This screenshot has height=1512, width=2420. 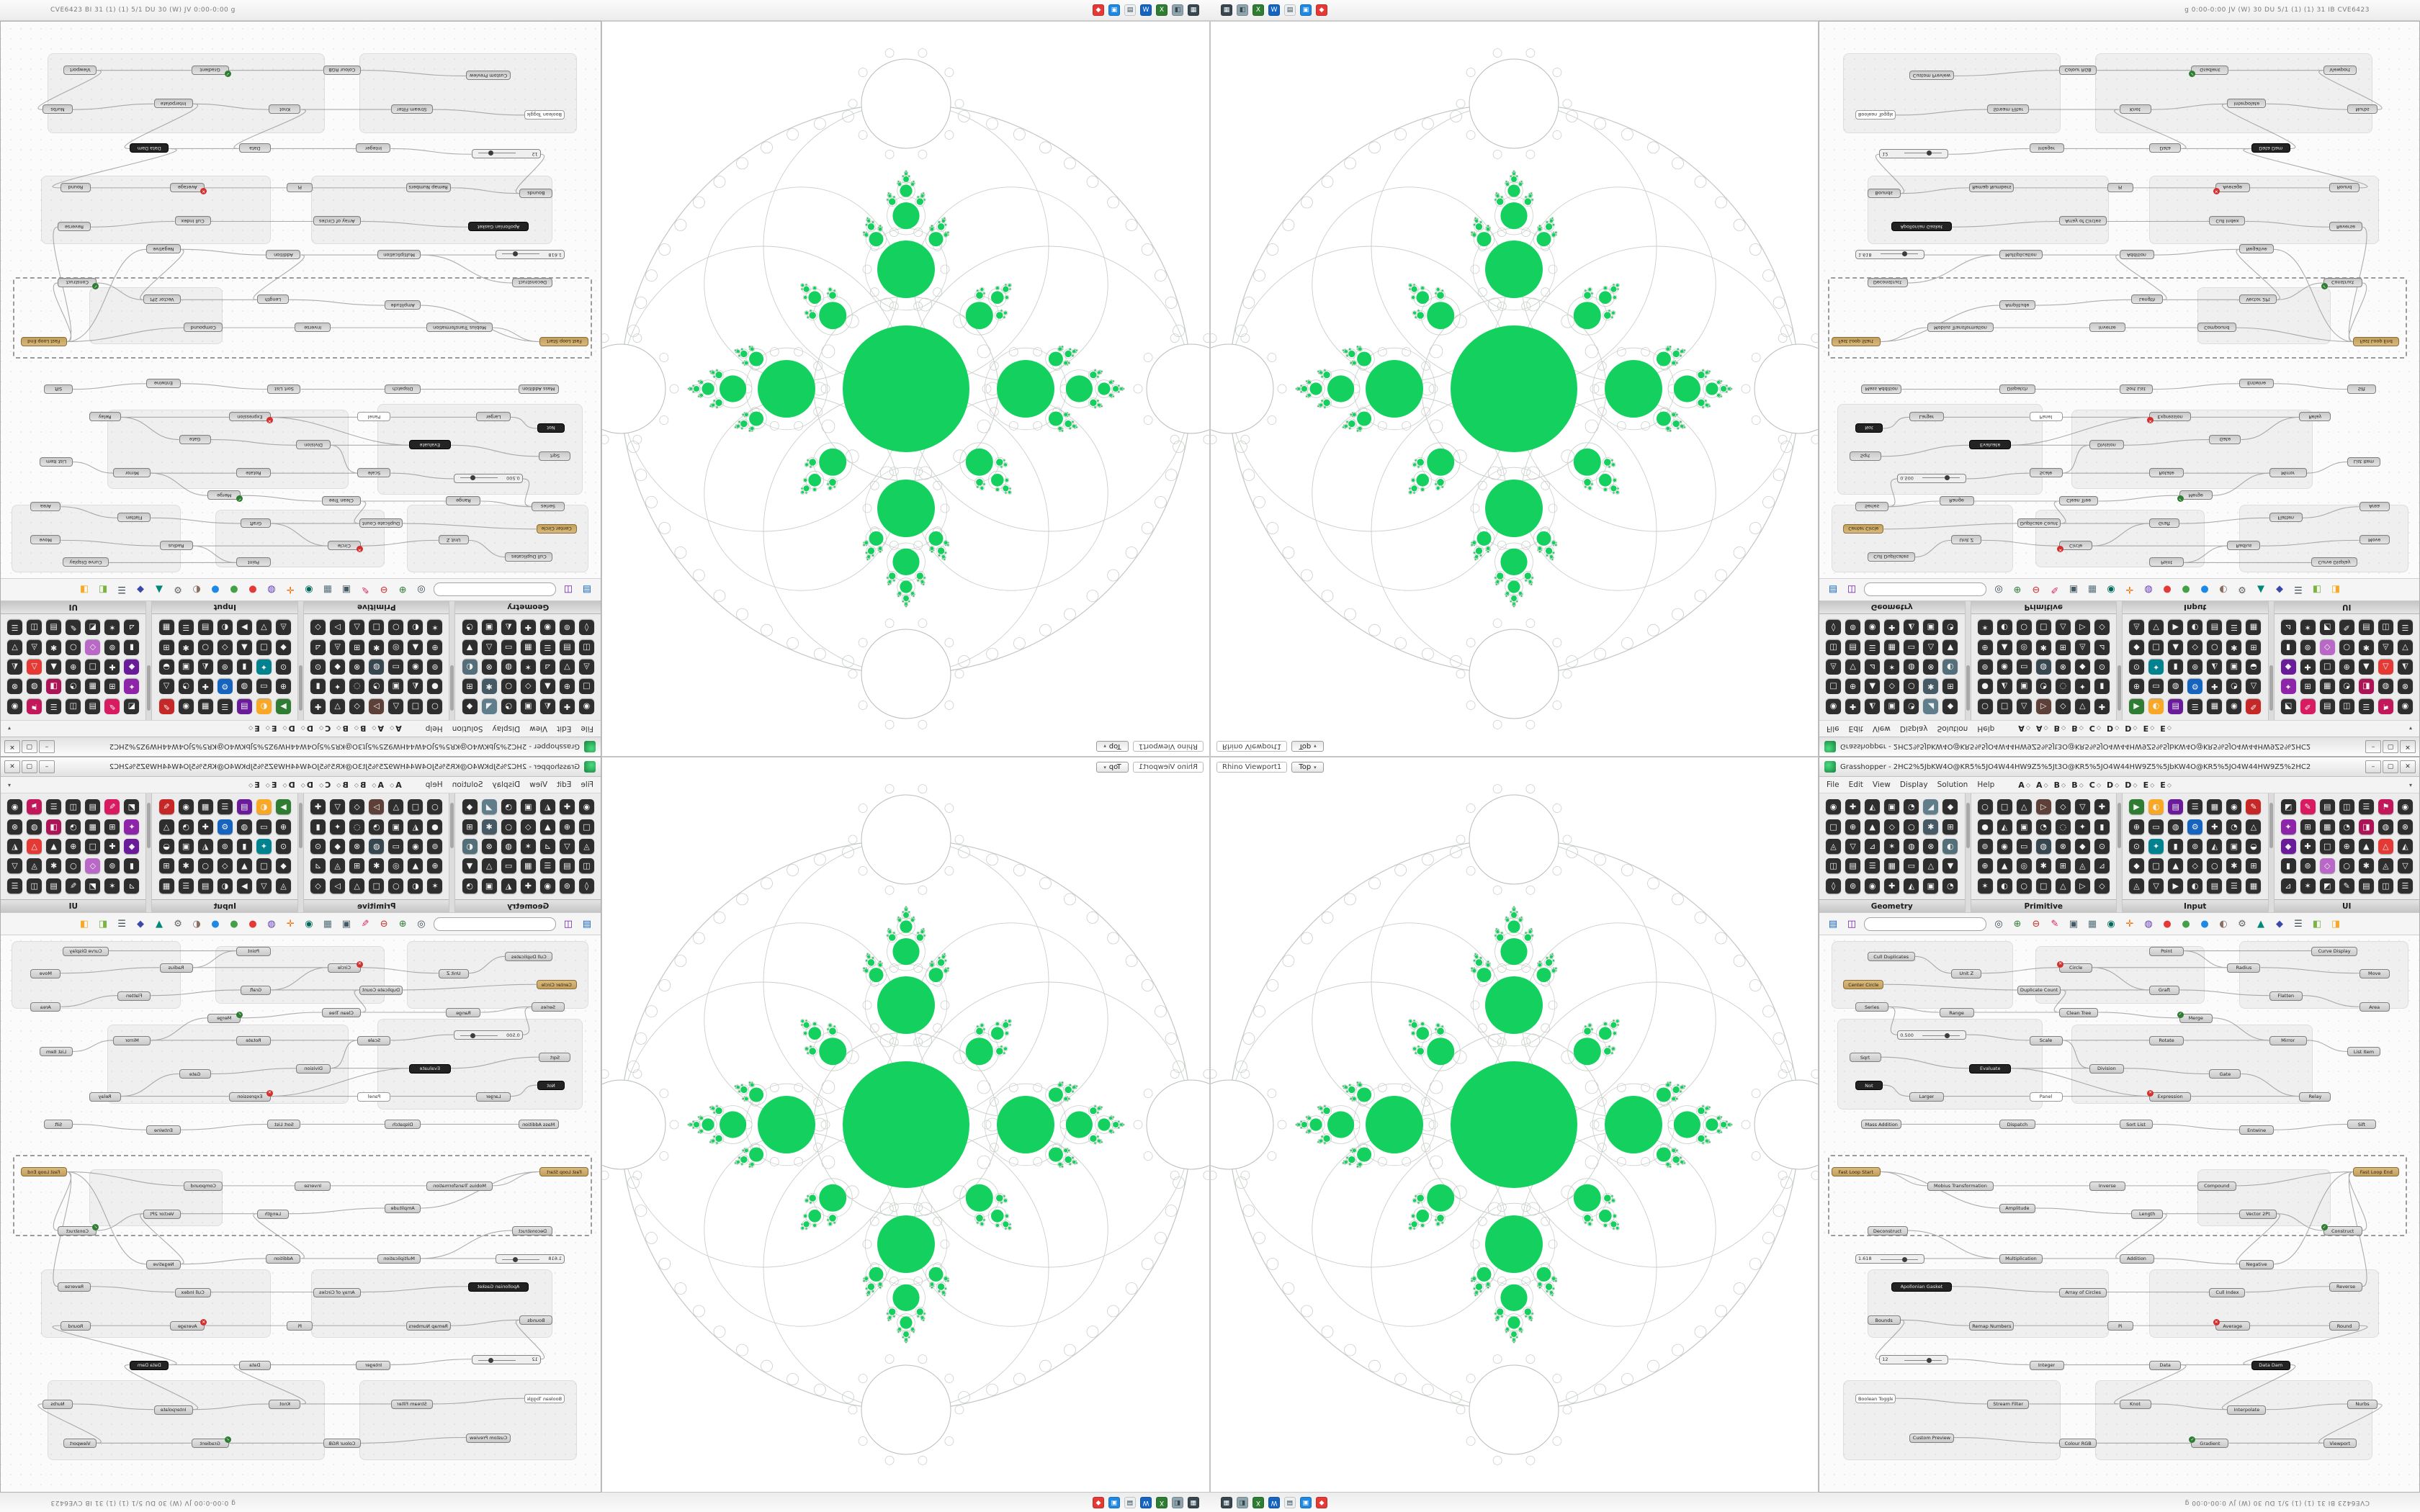 I want to click on component-icon: ⊗, so click(x=357, y=846).